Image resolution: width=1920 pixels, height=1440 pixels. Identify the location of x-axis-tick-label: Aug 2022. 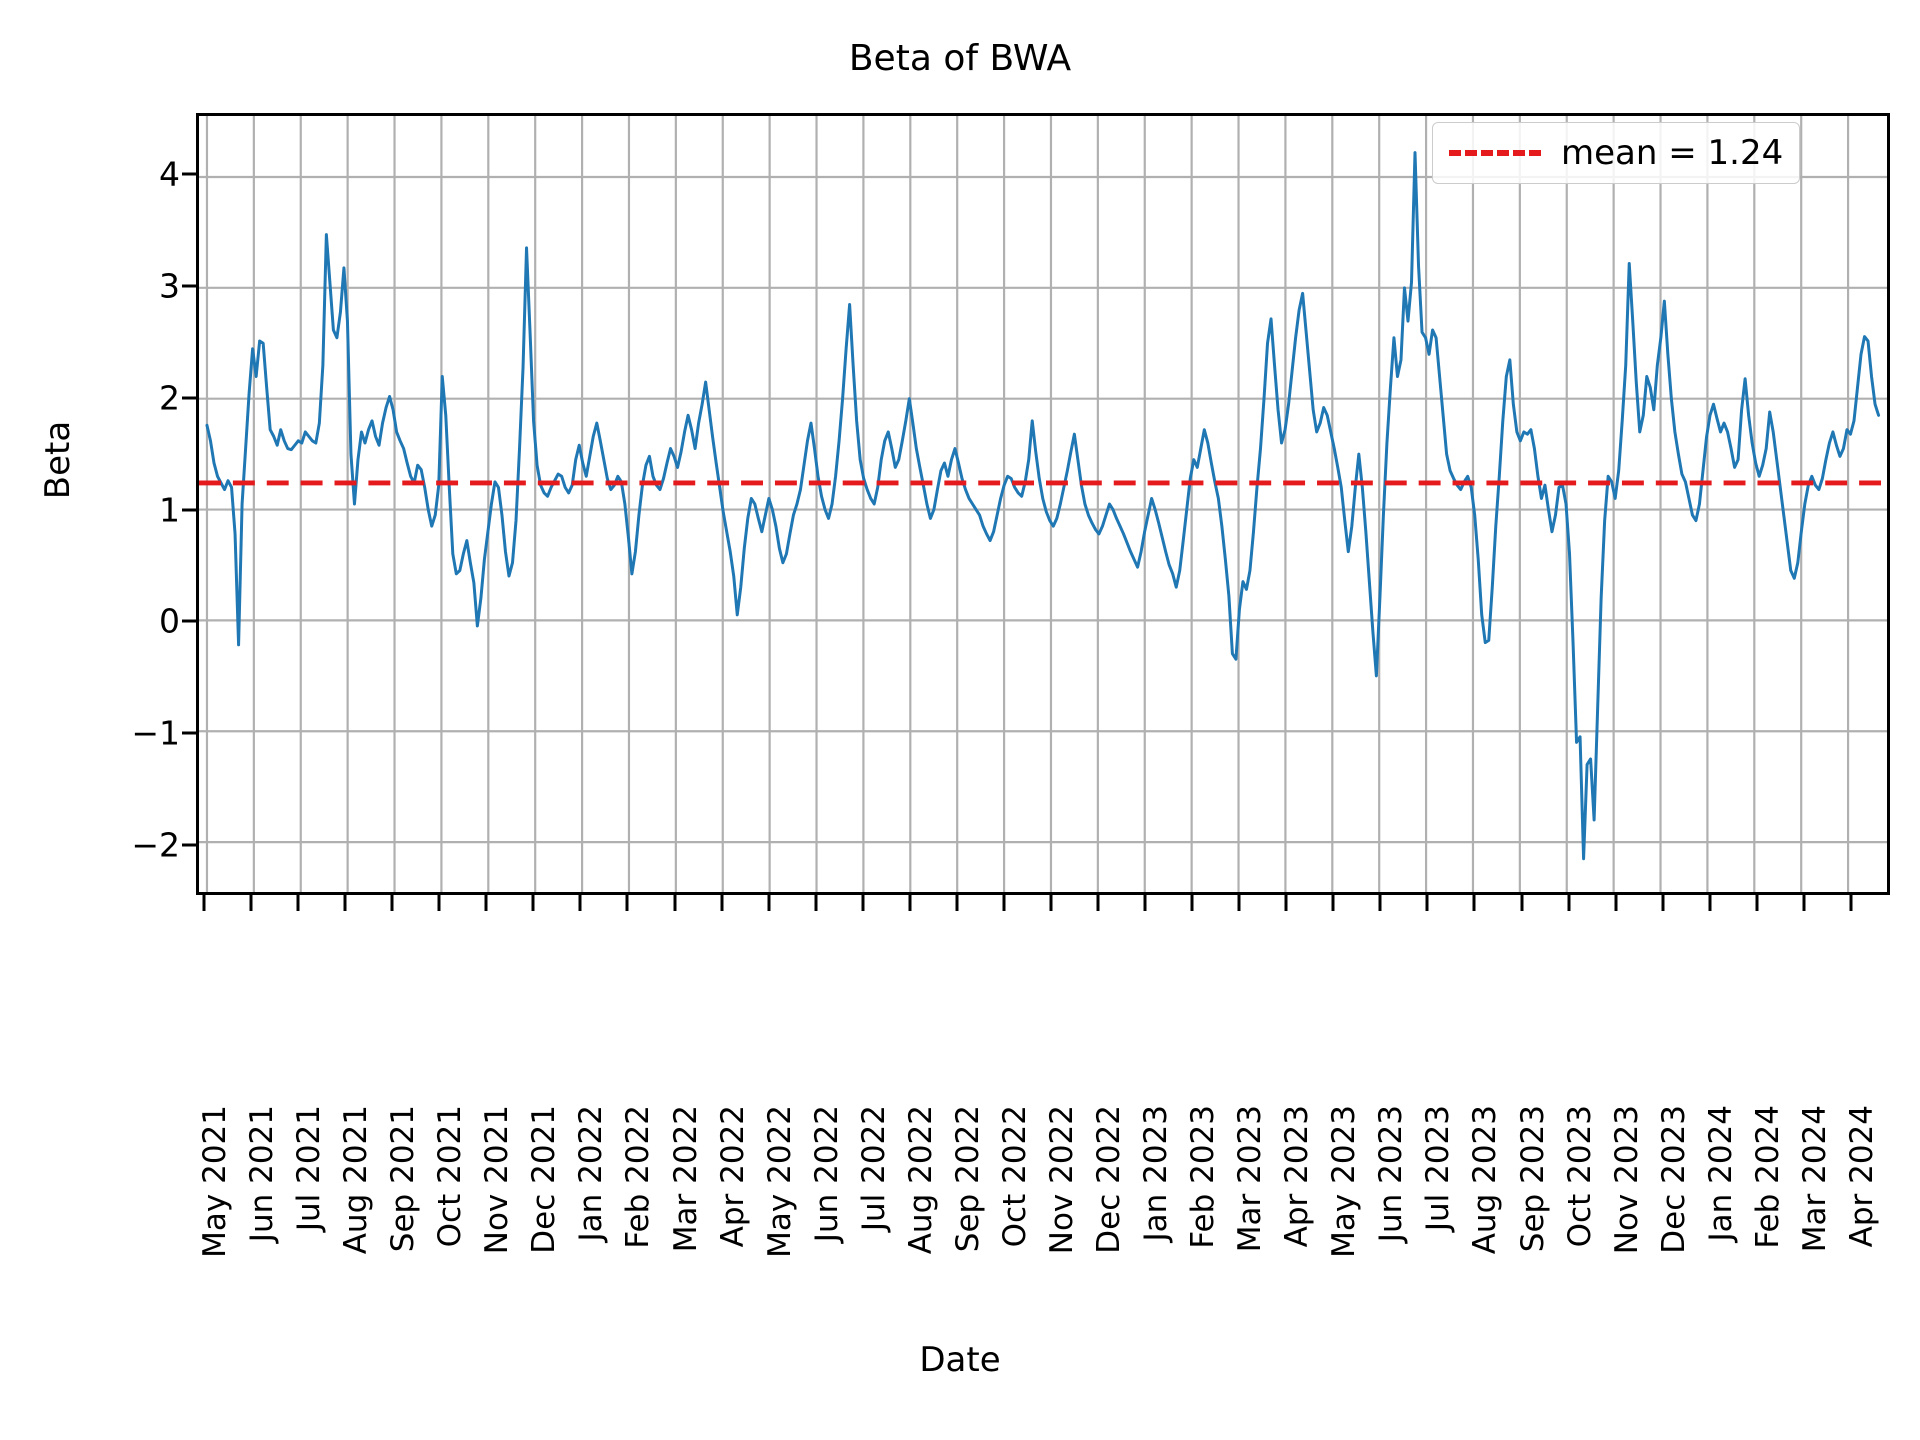
(920, 1180).